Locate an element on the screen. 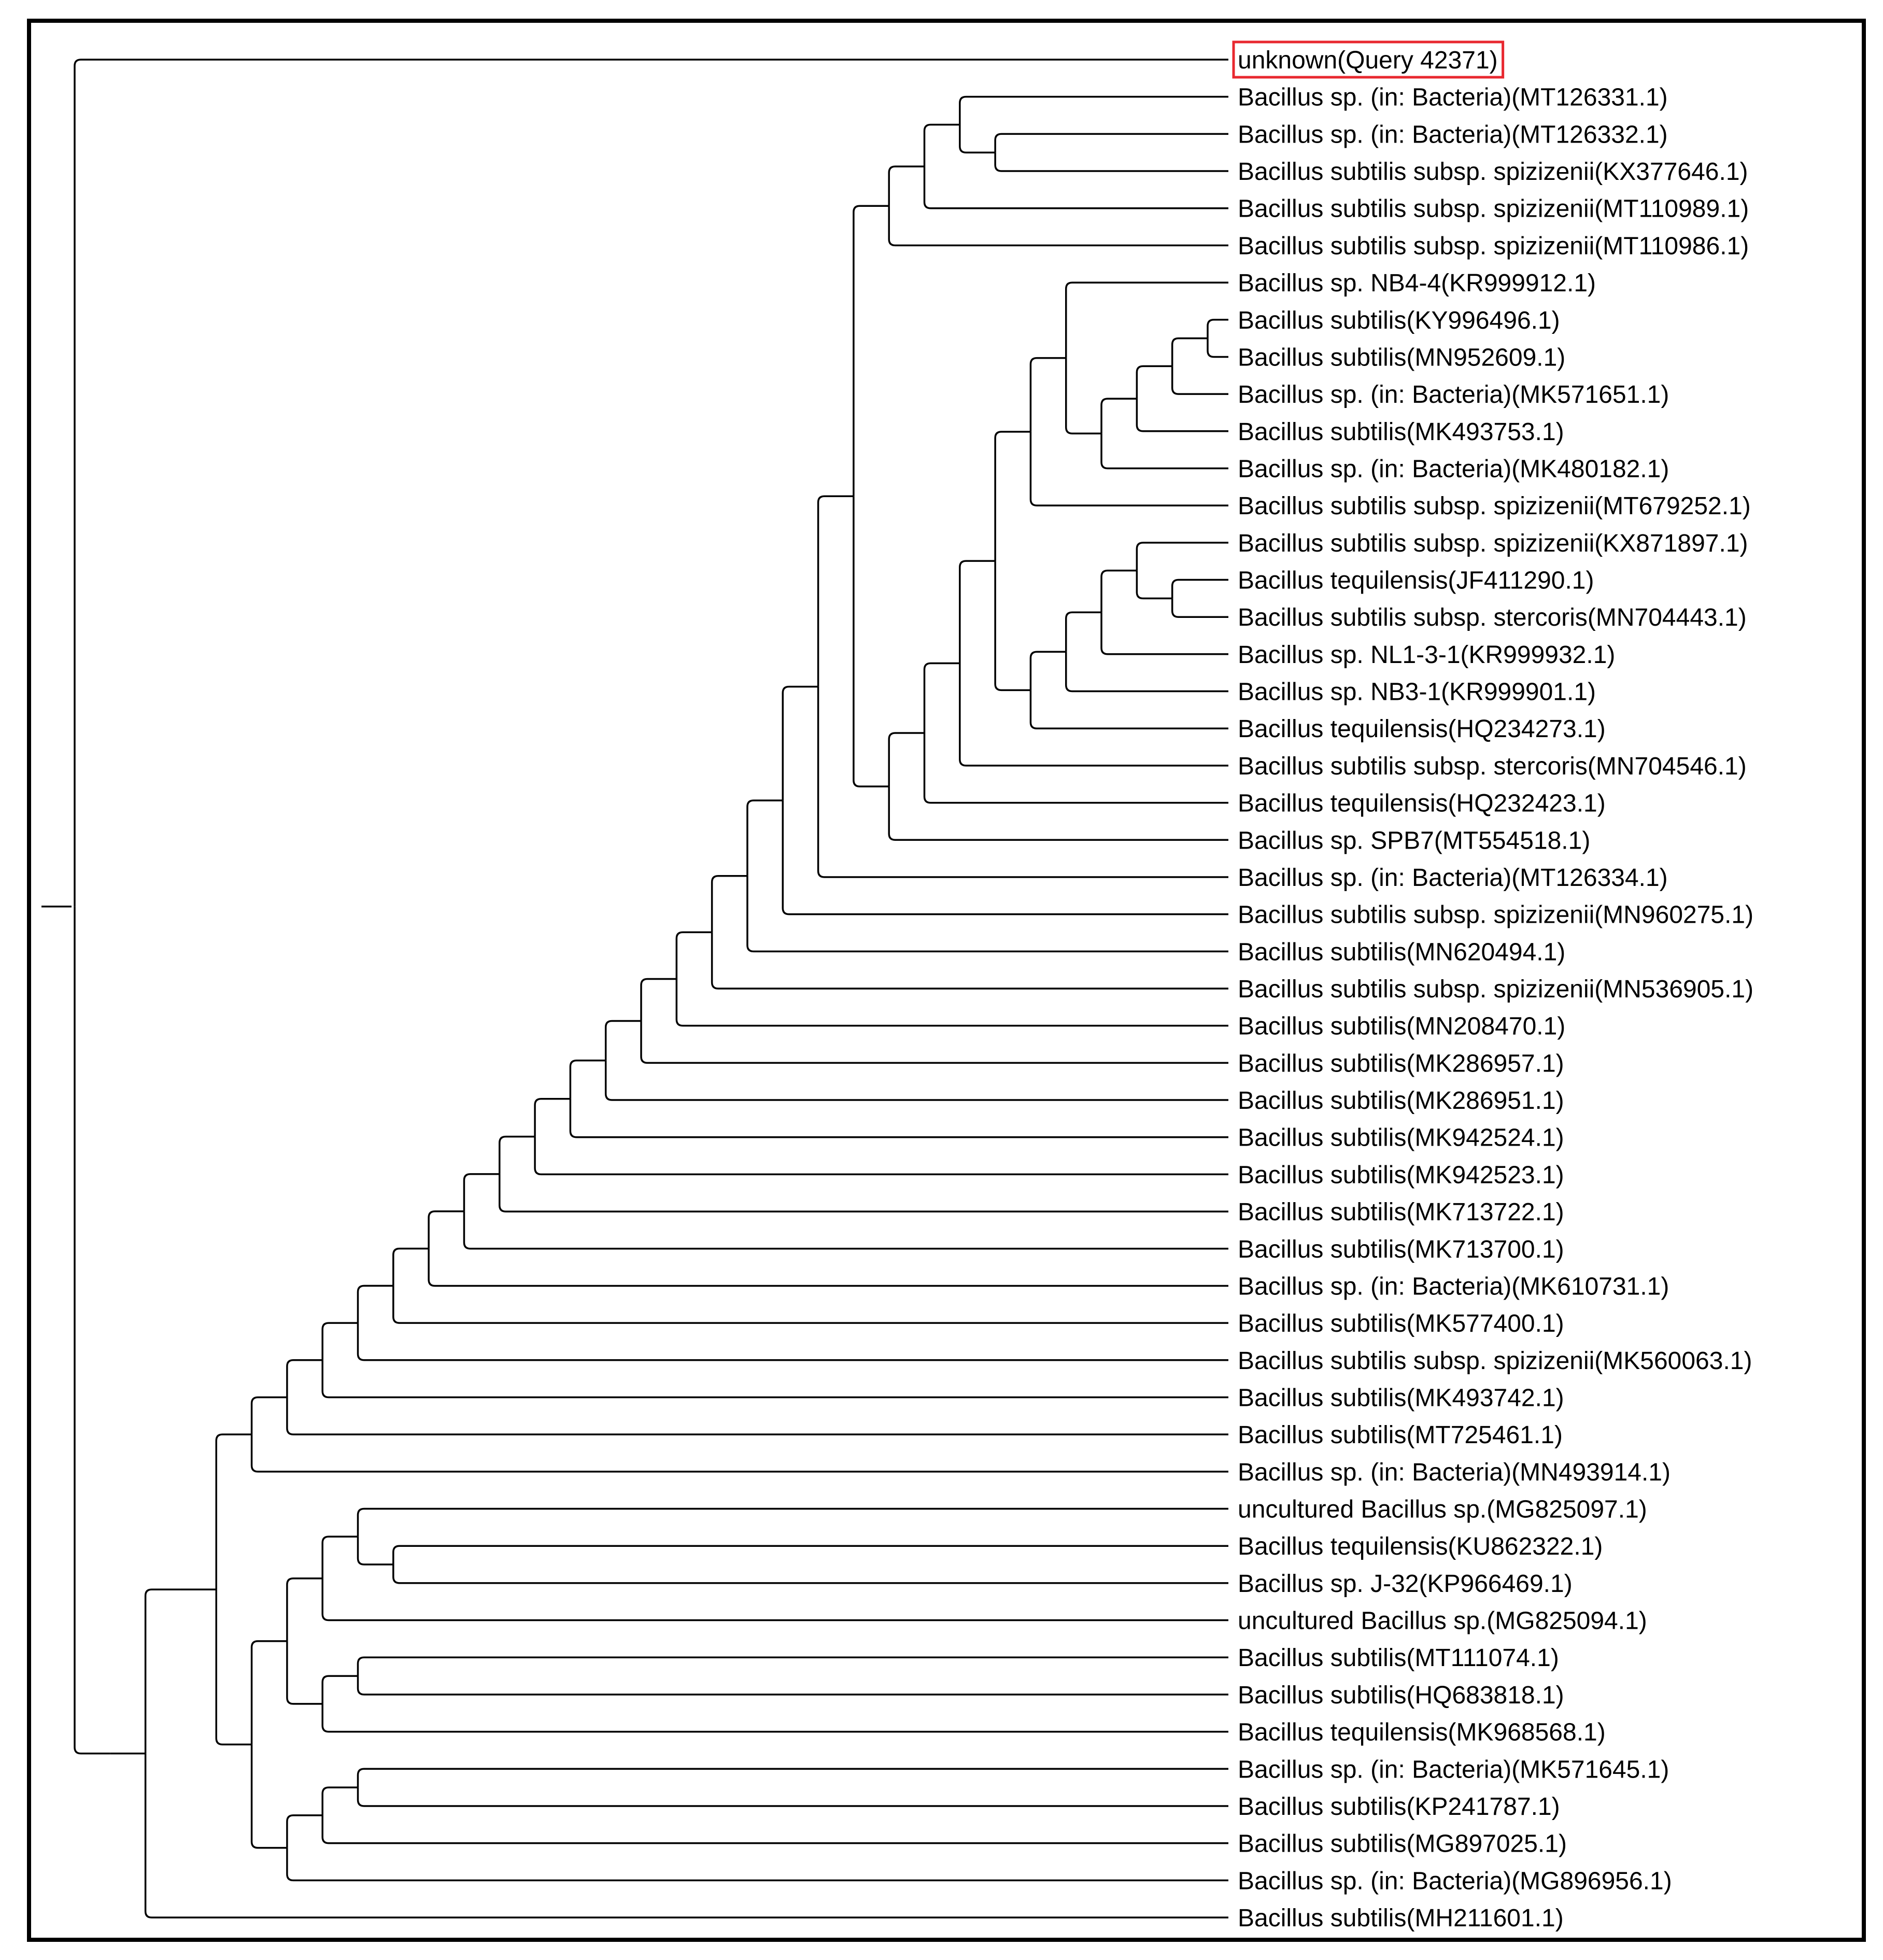 This screenshot has width=1883, height=1960. leaf-label: Bacillus sp. (in: Bacteria)(MK571651.1) is located at coordinates (1453, 394).